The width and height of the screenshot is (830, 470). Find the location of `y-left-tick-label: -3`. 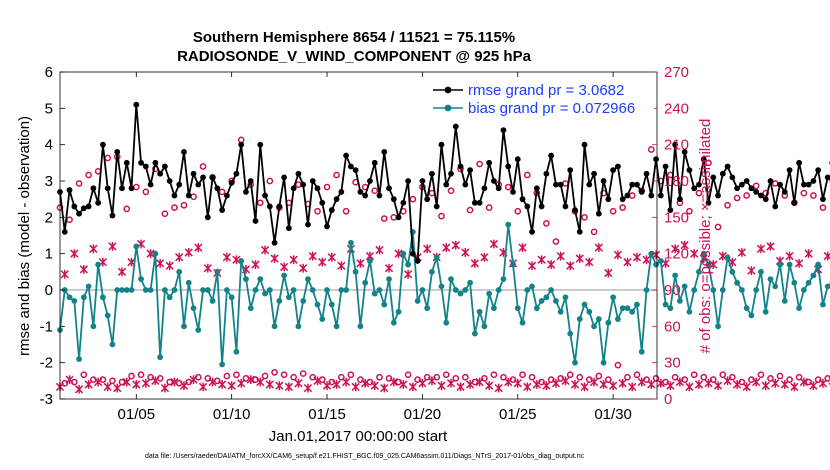

y-left-tick-label: -3 is located at coordinates (46, 399).